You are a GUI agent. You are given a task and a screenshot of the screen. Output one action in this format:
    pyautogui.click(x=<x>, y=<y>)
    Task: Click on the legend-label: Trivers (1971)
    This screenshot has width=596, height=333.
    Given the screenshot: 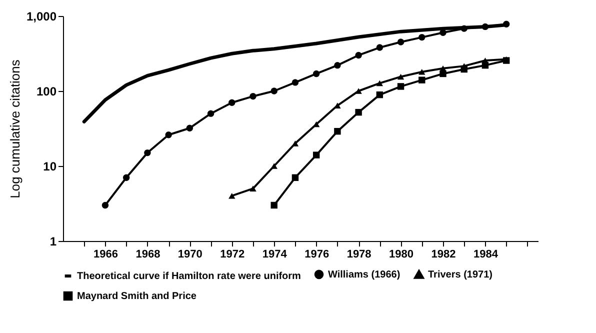 What is the action you would take?
    pyautogui.click(x=460, y=275)
    